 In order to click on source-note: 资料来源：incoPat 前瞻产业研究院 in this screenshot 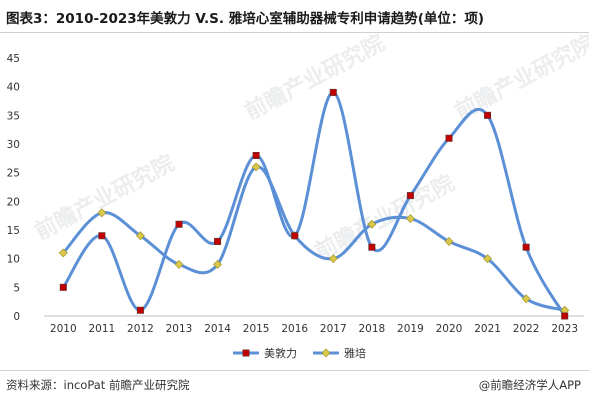, I will do `click(98, 385)`.